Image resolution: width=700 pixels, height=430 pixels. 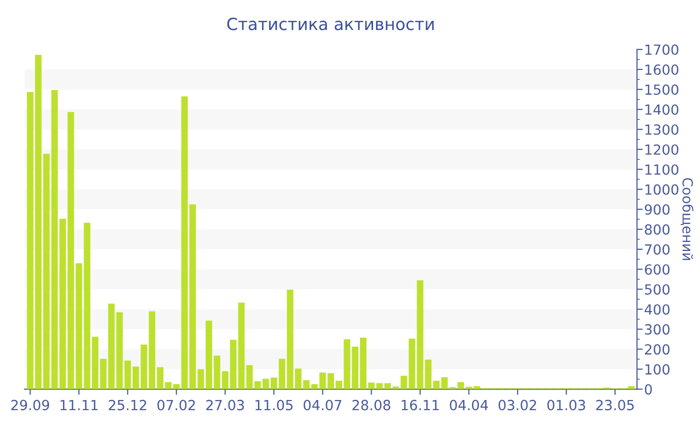 I want to click on y-tick-label: 100, so click(x=657, y=369).